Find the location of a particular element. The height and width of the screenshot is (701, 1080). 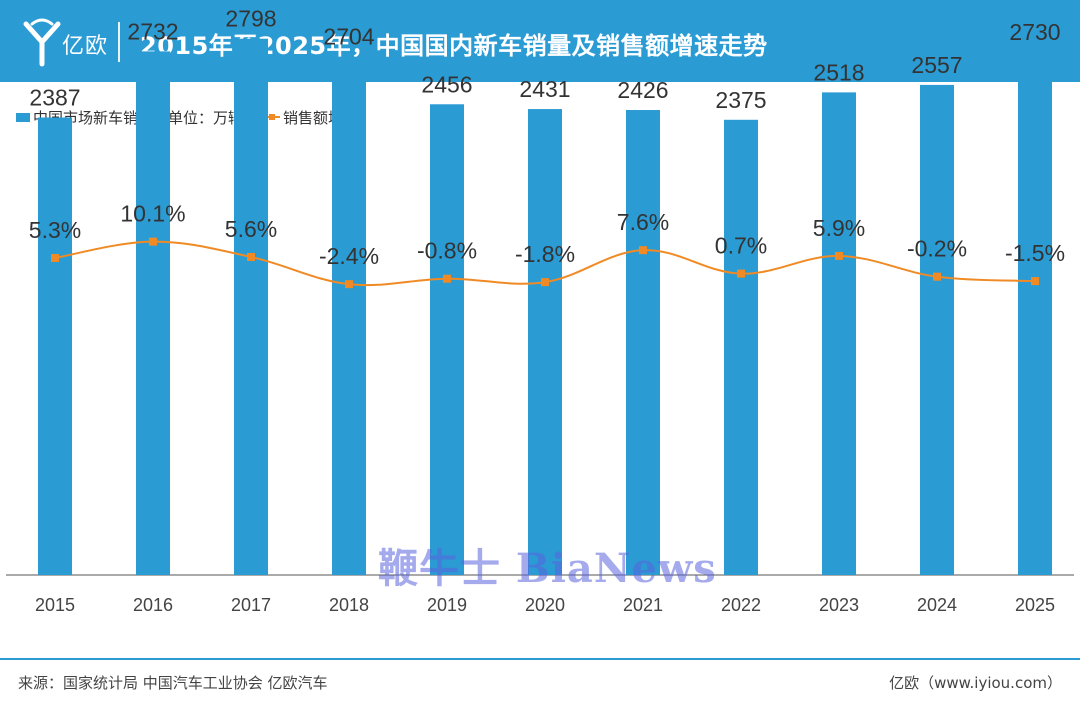

watermark: 鞭牛士 BiaNews is located at coordinates (547, 568).